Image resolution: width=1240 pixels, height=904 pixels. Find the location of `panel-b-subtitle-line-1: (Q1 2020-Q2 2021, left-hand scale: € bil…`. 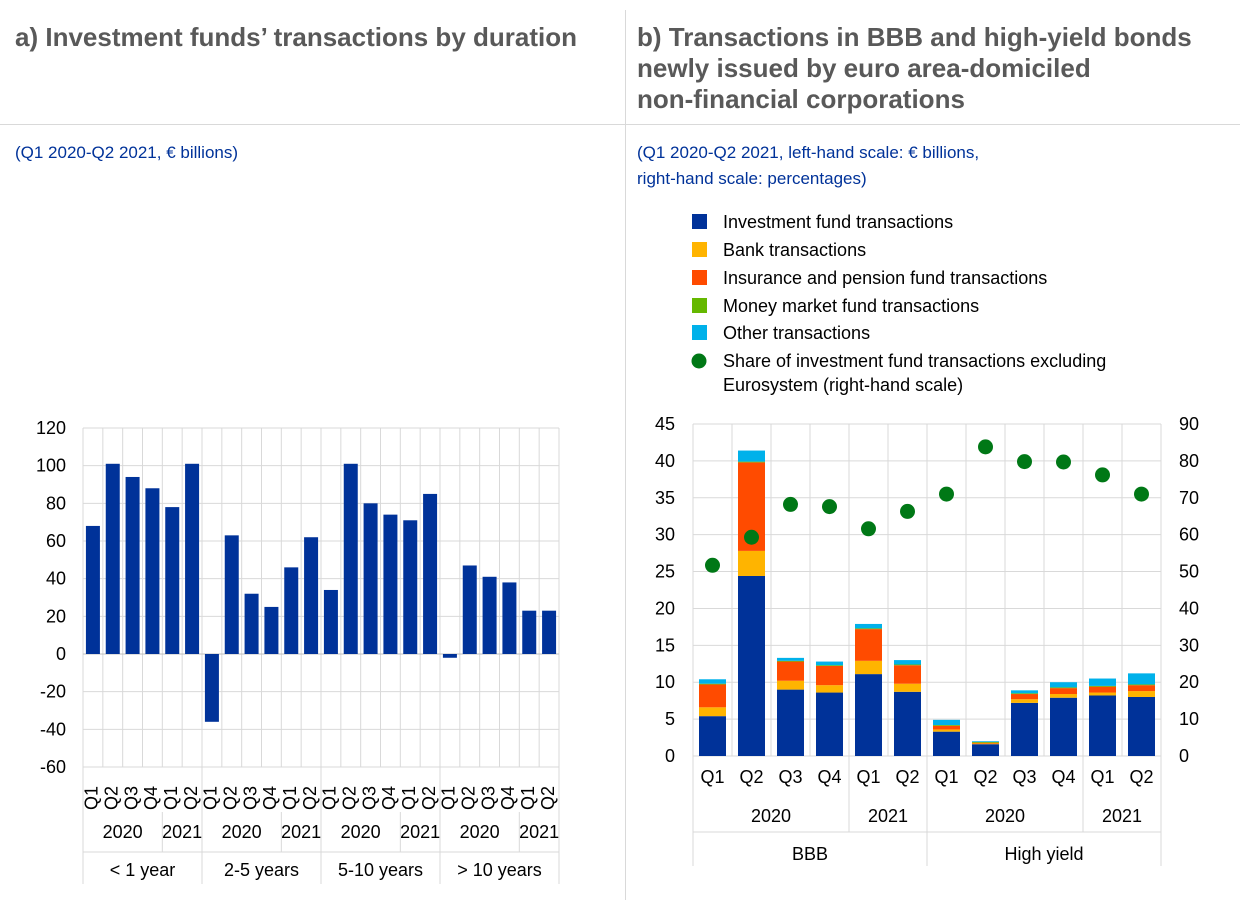

panel-b-subtitle-line-1: (Q1 2020-Q2 2021, left-hand scale: € bil… is located at coordinates (808, 152).